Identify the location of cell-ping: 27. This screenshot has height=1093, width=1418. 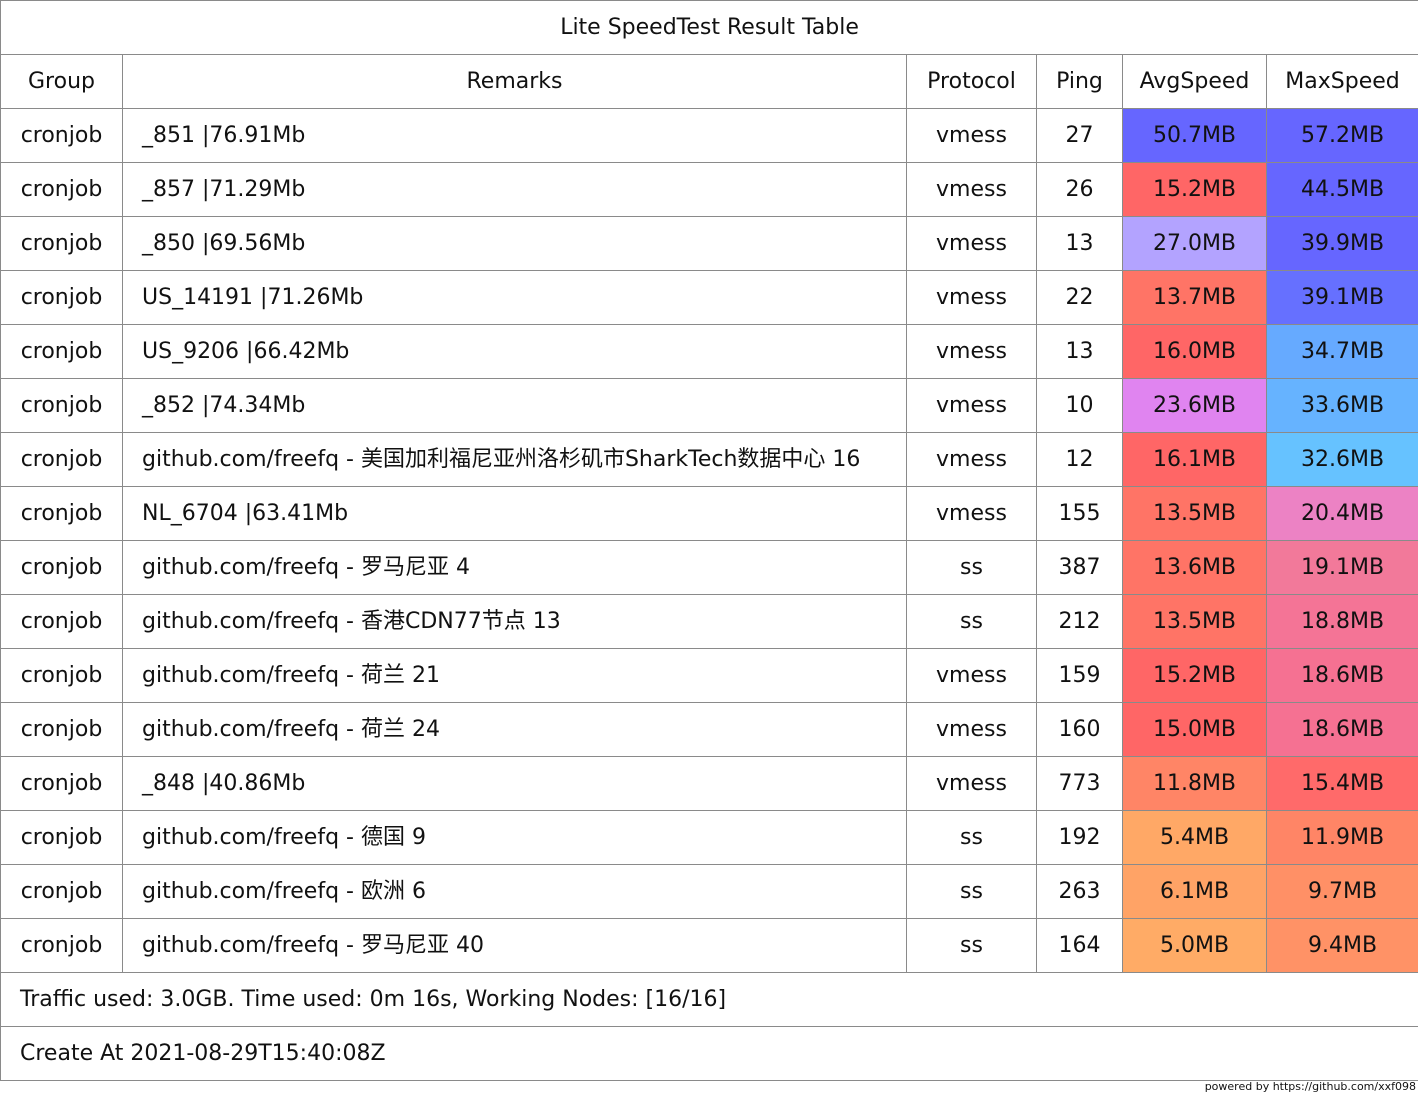
(1079, 135).